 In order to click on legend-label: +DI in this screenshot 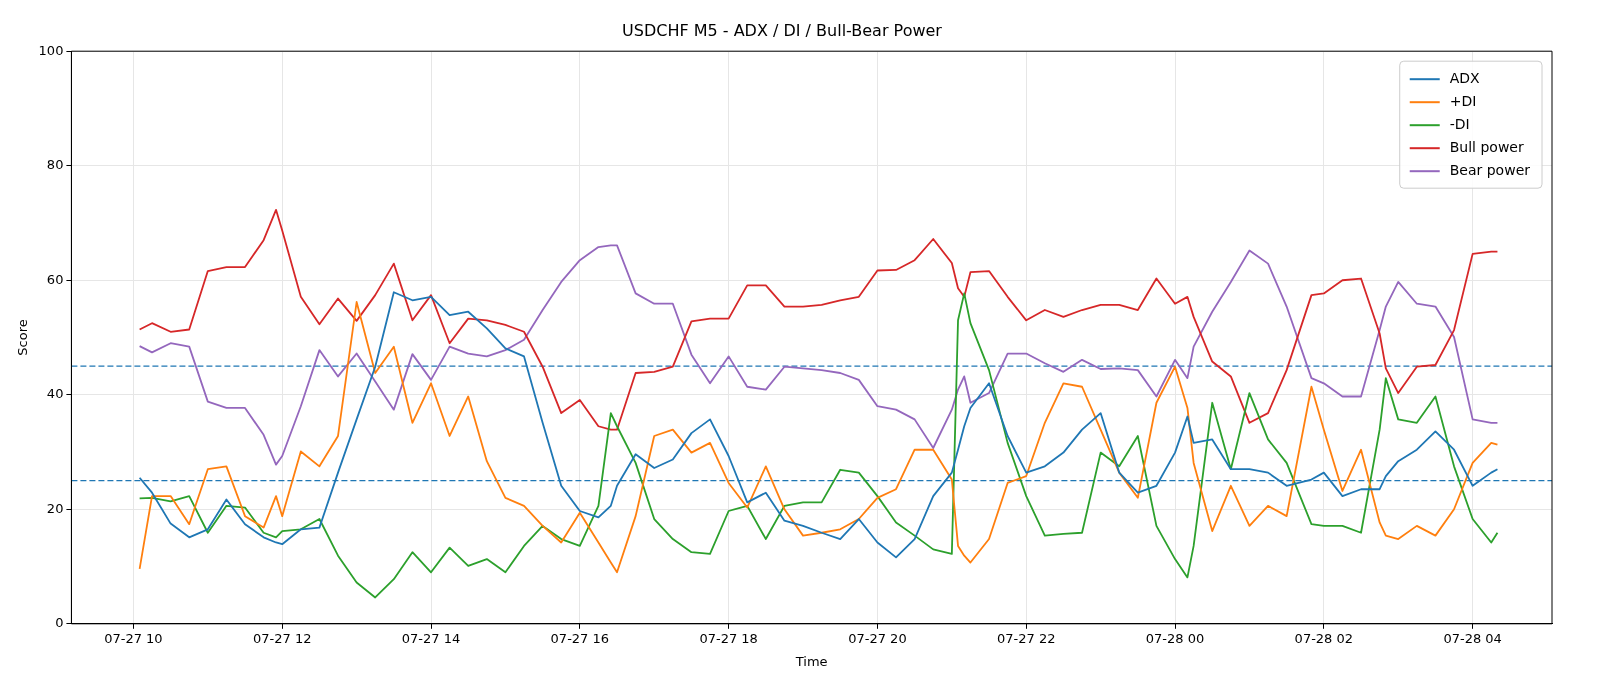, I will do `click(1463, 100)`.